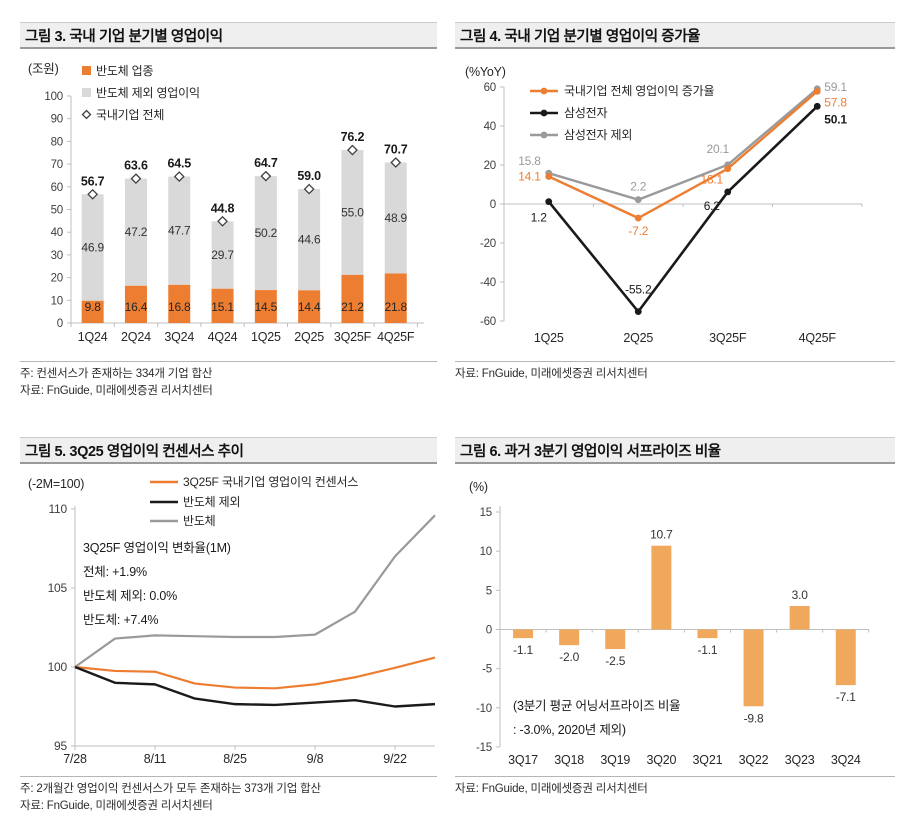 The height and width of the screenshot is (838, 900). What do you see at coordinates (57, 120) in the screenshot?
I see `svg-text: 90` at bounding box center [57, 120].